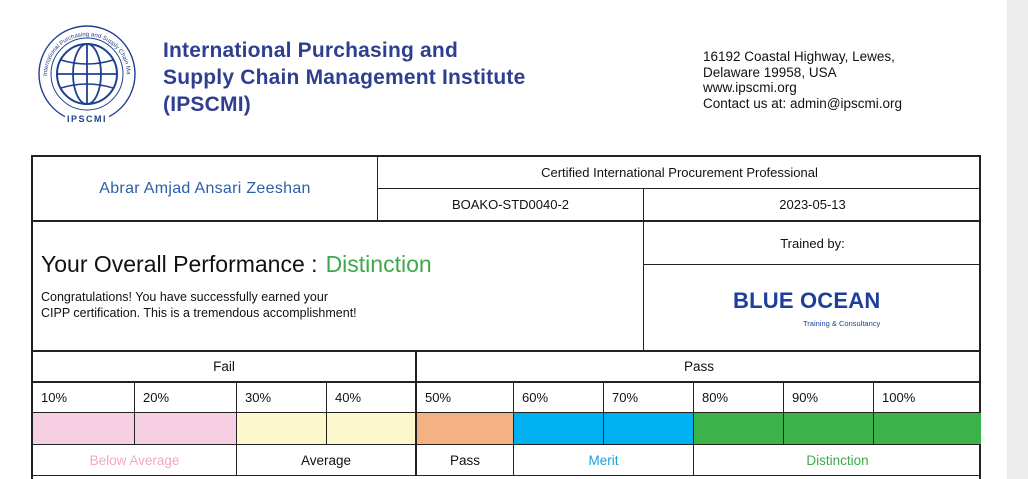  What do you see at coordinates (770, 72) in the screenshot?
I see `address-line-state: Delaware 19958, USA` at bounding box center [770, 72].